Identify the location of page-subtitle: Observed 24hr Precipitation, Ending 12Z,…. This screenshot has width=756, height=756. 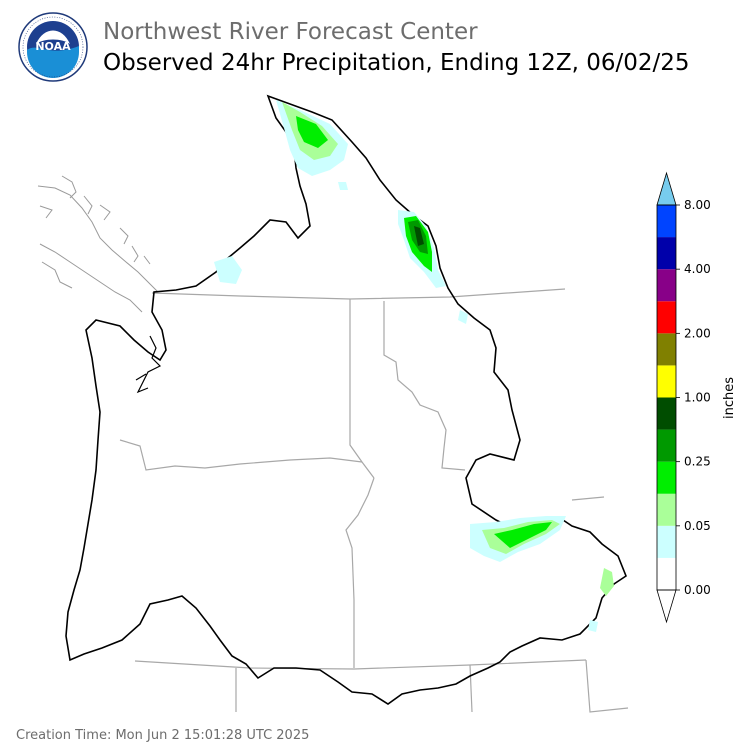
(396, 63).